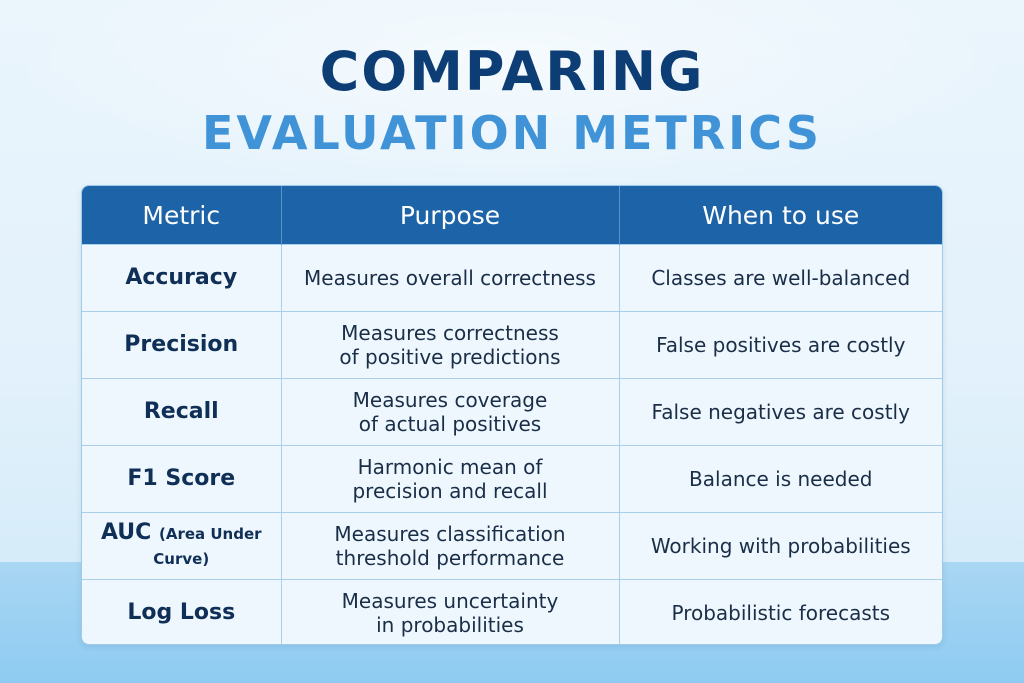  I want to click on metric-name: AUC, so click(126, 532).